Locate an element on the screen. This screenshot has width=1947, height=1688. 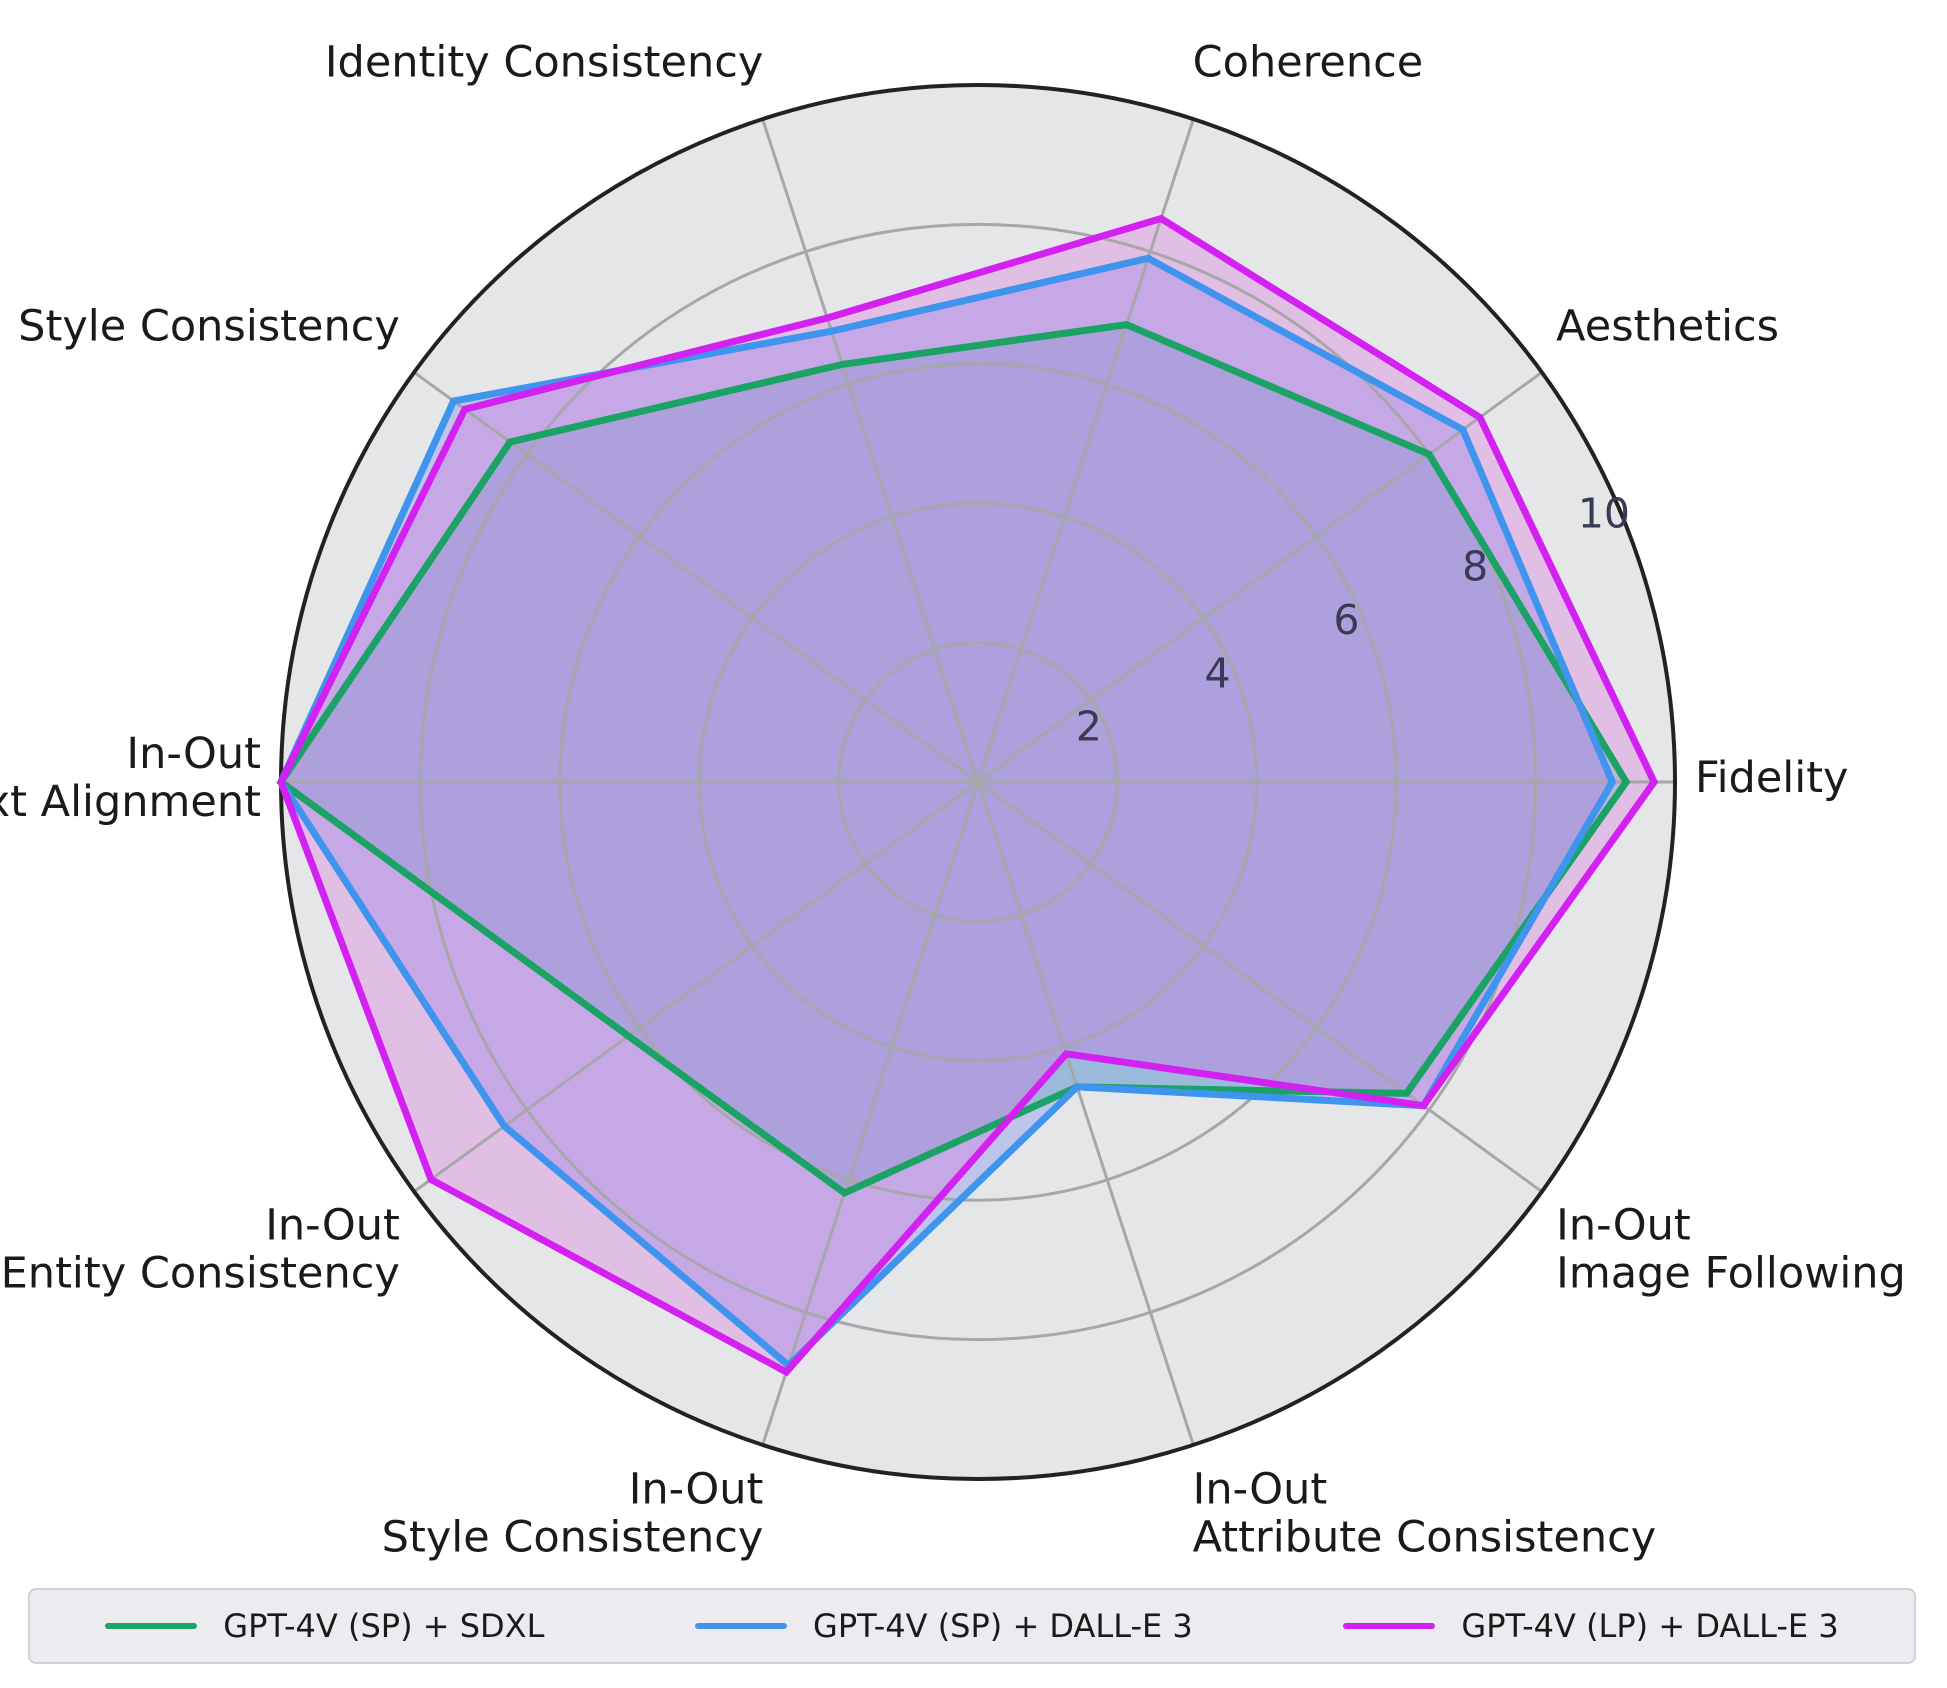
legend-label: GPT-4V (LP) + DALL-E 3 is located at coordinates (1650, 1626).